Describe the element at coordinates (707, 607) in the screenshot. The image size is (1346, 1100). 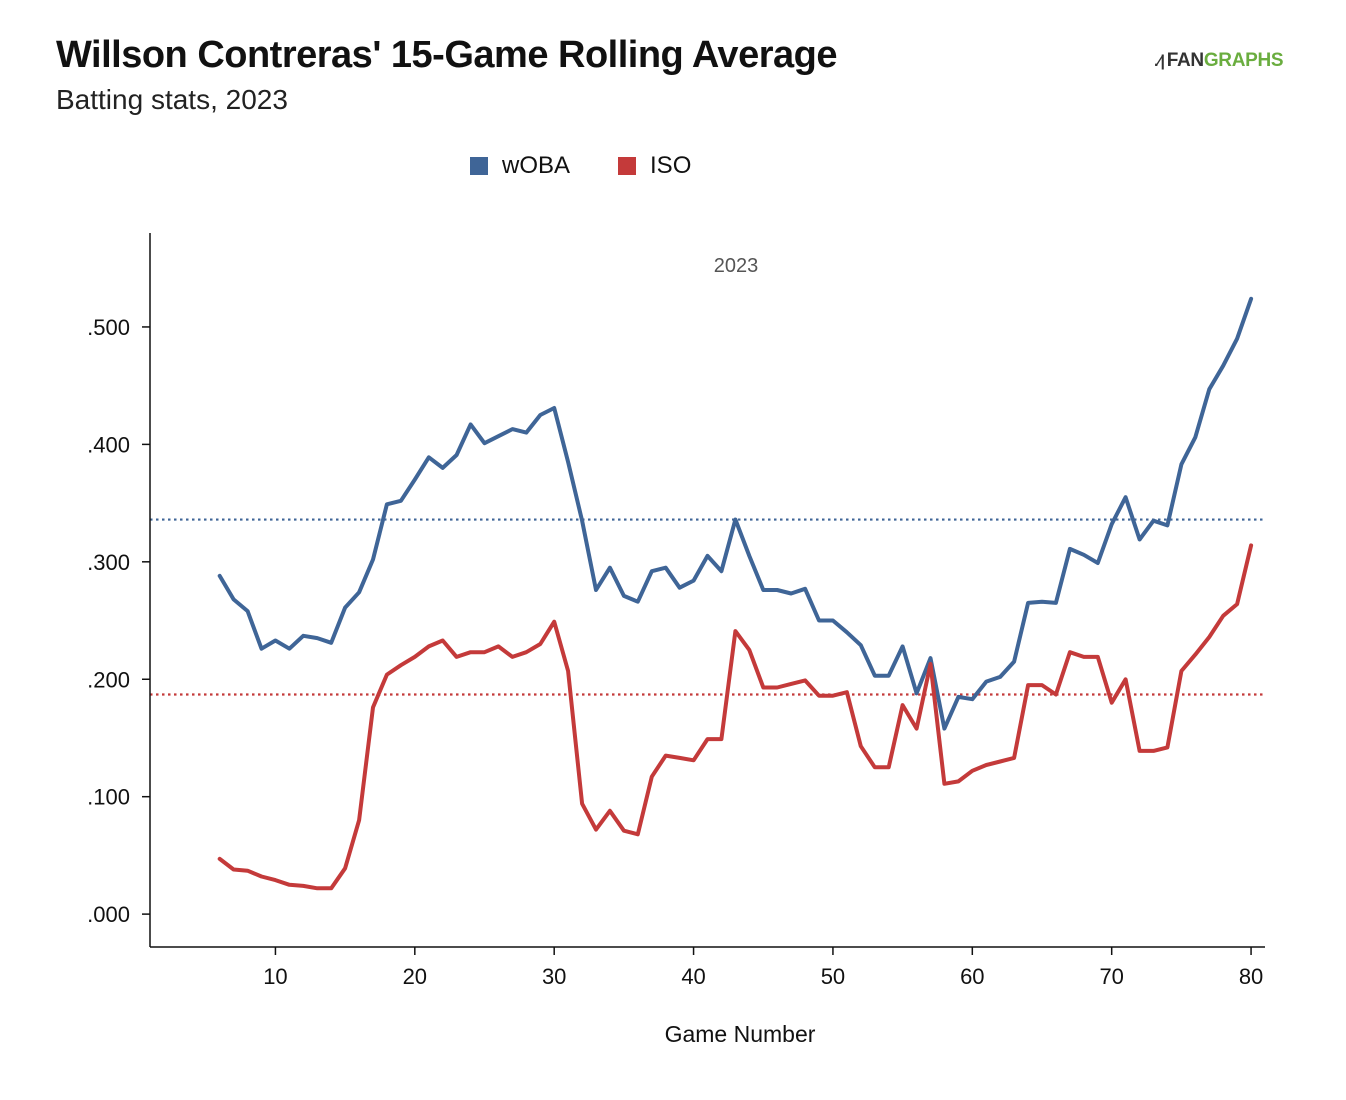
I see `average-lines` at that location.